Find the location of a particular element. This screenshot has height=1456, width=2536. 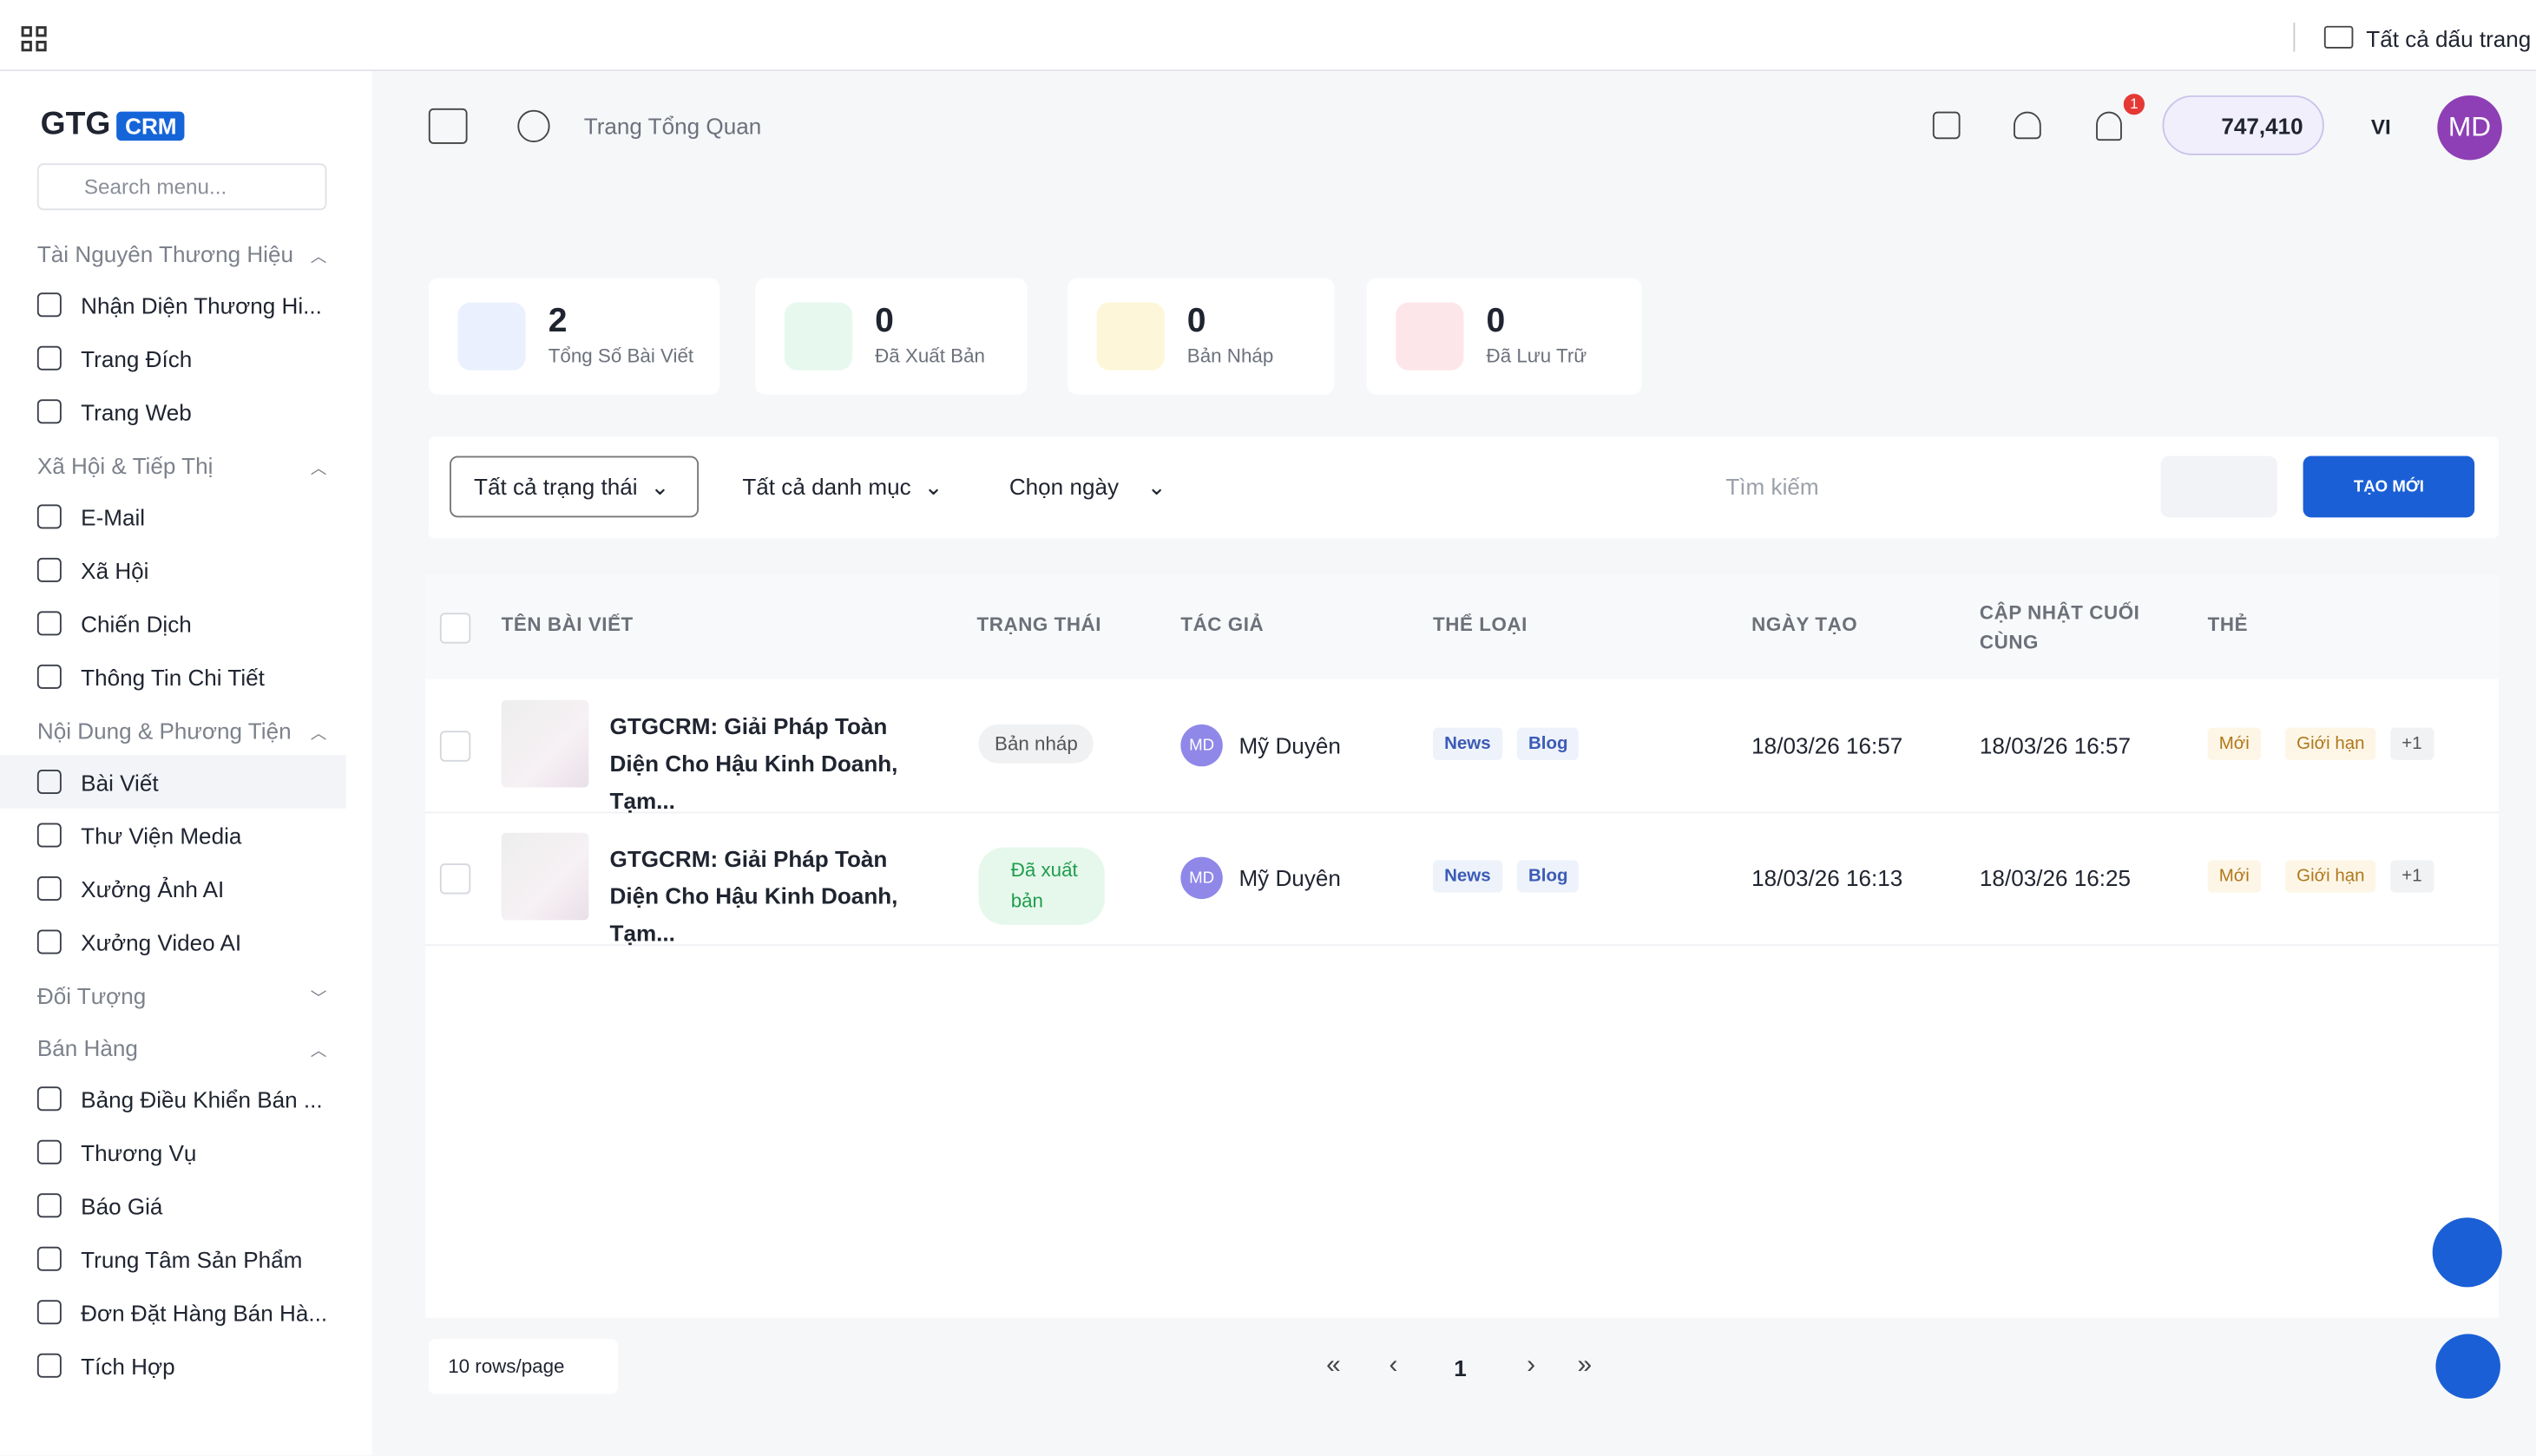

menu-section: Đối Tượng ﹀ is located at coordinates (186, 996).